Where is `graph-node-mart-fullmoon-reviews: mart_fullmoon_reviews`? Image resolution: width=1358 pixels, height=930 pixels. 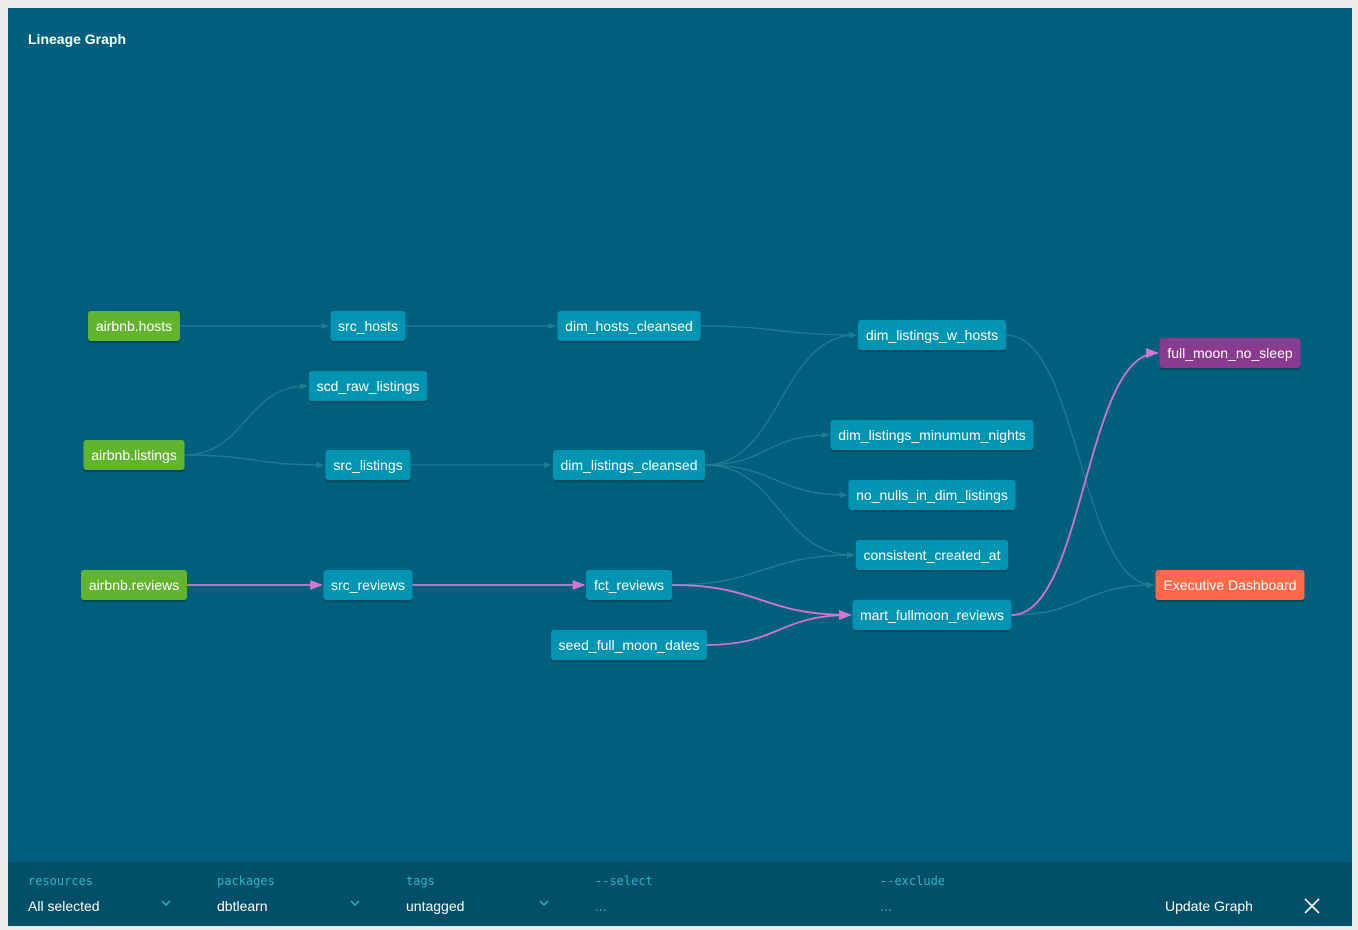
graph-node-mart-fullmoon-reviews: mart_fullmoon_reviews is located at coordinates (932, 616).